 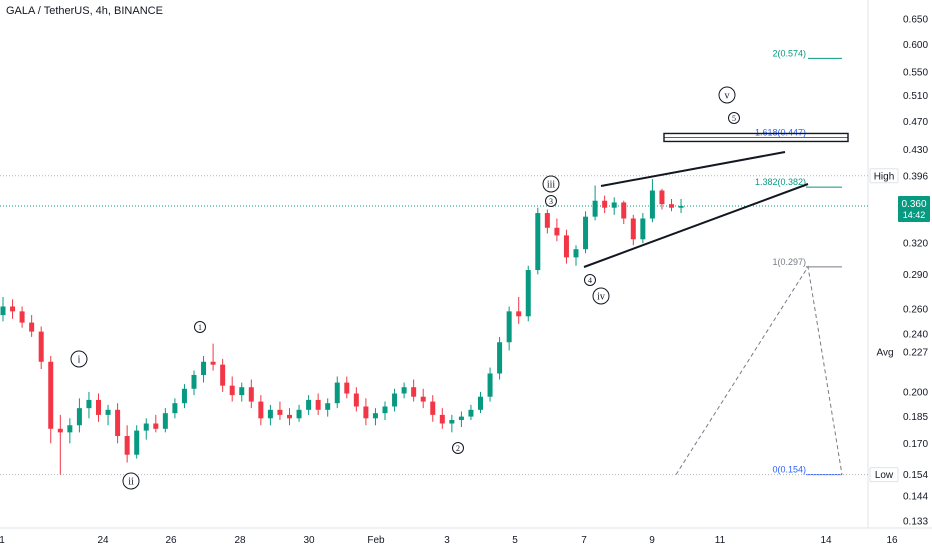 What do you see at coordinates (240, 540) in the screenshot?
I see `x-tick-label: 28` at bounding box center [240, 540].